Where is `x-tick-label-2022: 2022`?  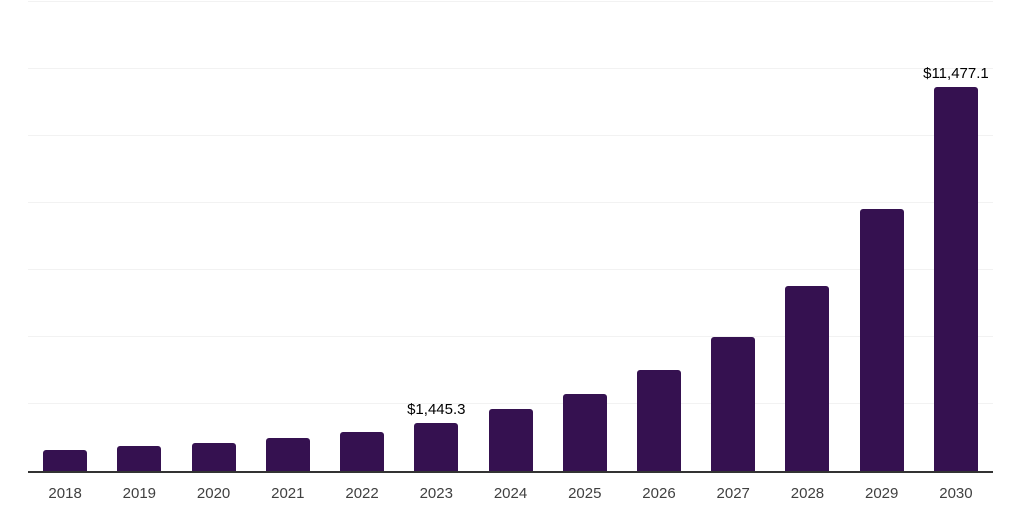
x-tick-label-2022: 2022 is located at coordinates (362, 493).